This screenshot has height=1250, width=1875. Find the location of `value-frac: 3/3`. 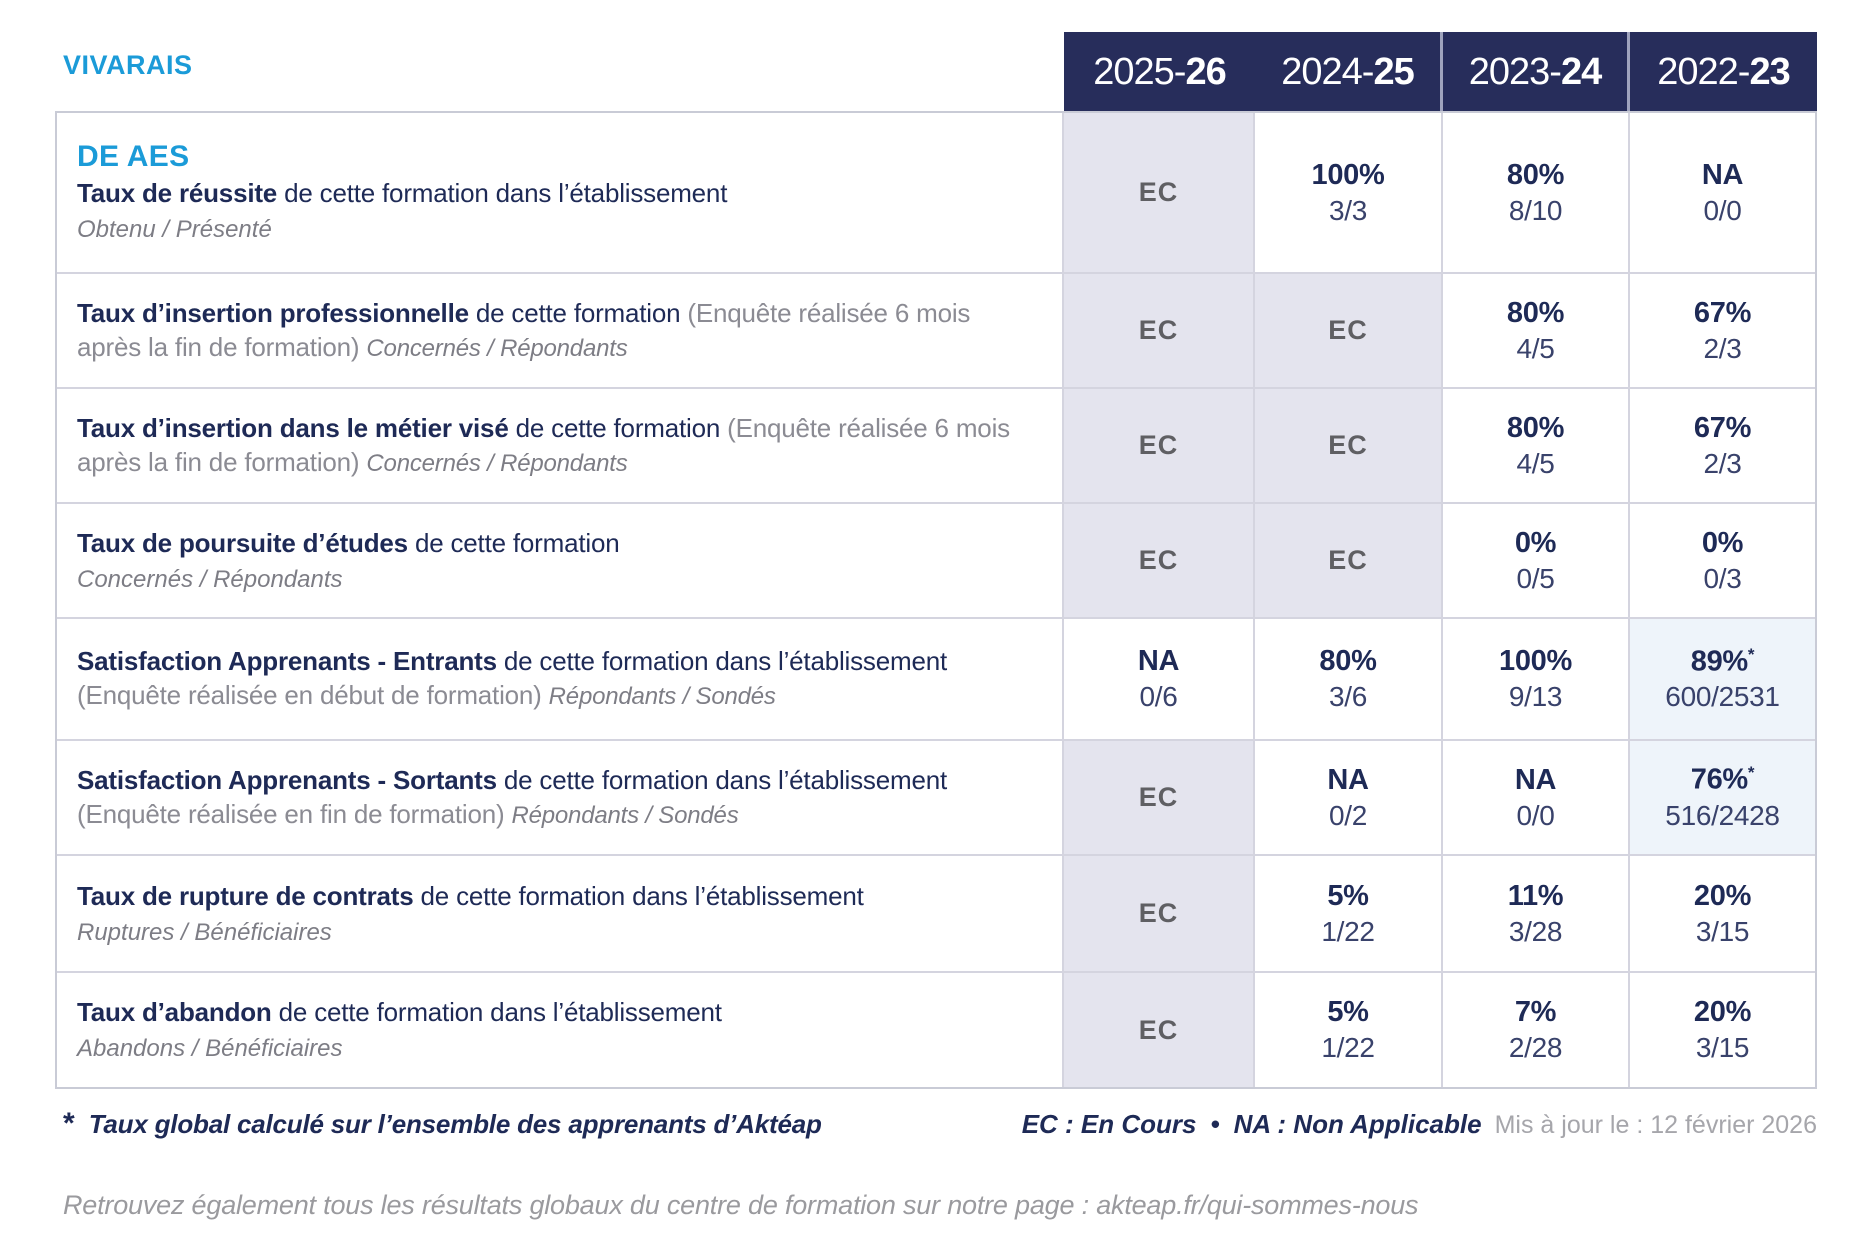

value-frac: 3/3 is located at coordinates (1348, 210).